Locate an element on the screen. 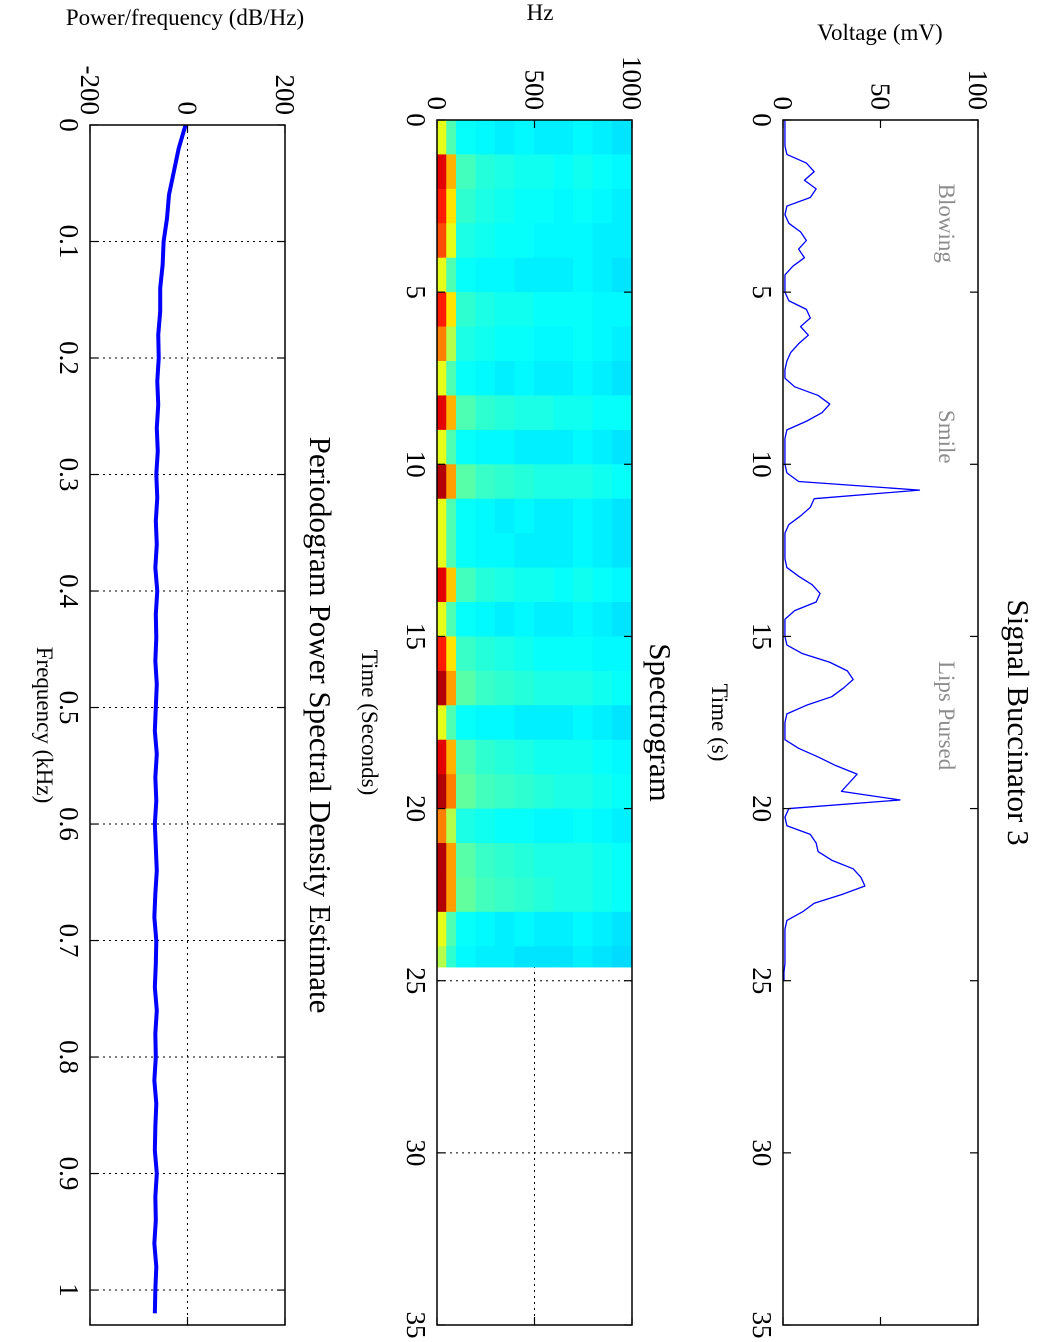 The image size is (1038, 1342). x-tick-label: 0.3 is located at coordinates (69, 475).